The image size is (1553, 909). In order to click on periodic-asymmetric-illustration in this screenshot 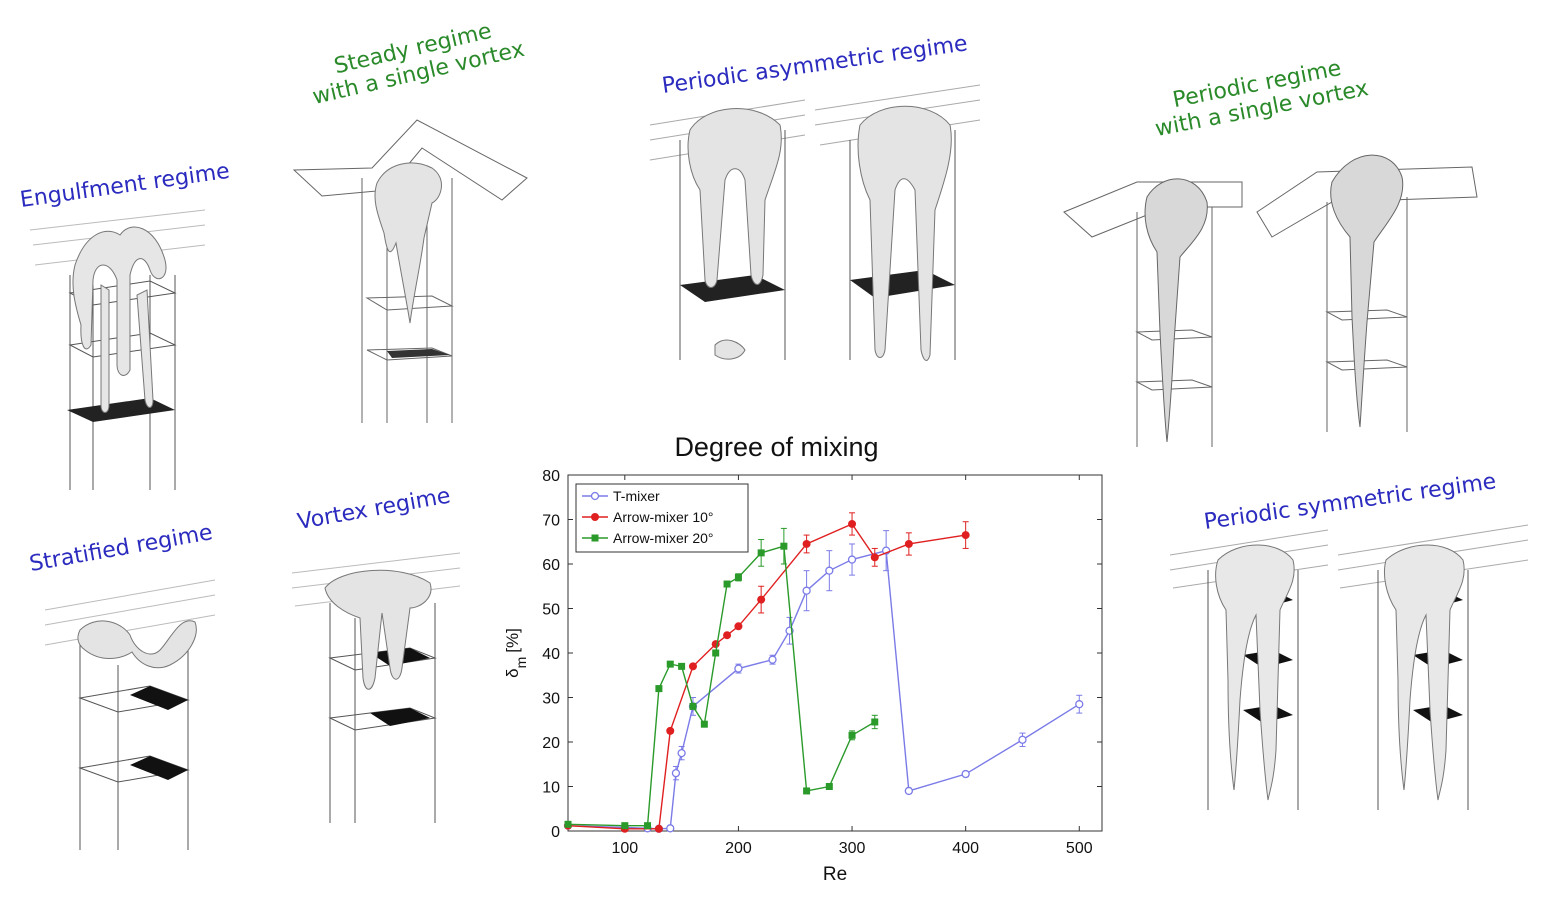, I will do `click(815, 222)`.